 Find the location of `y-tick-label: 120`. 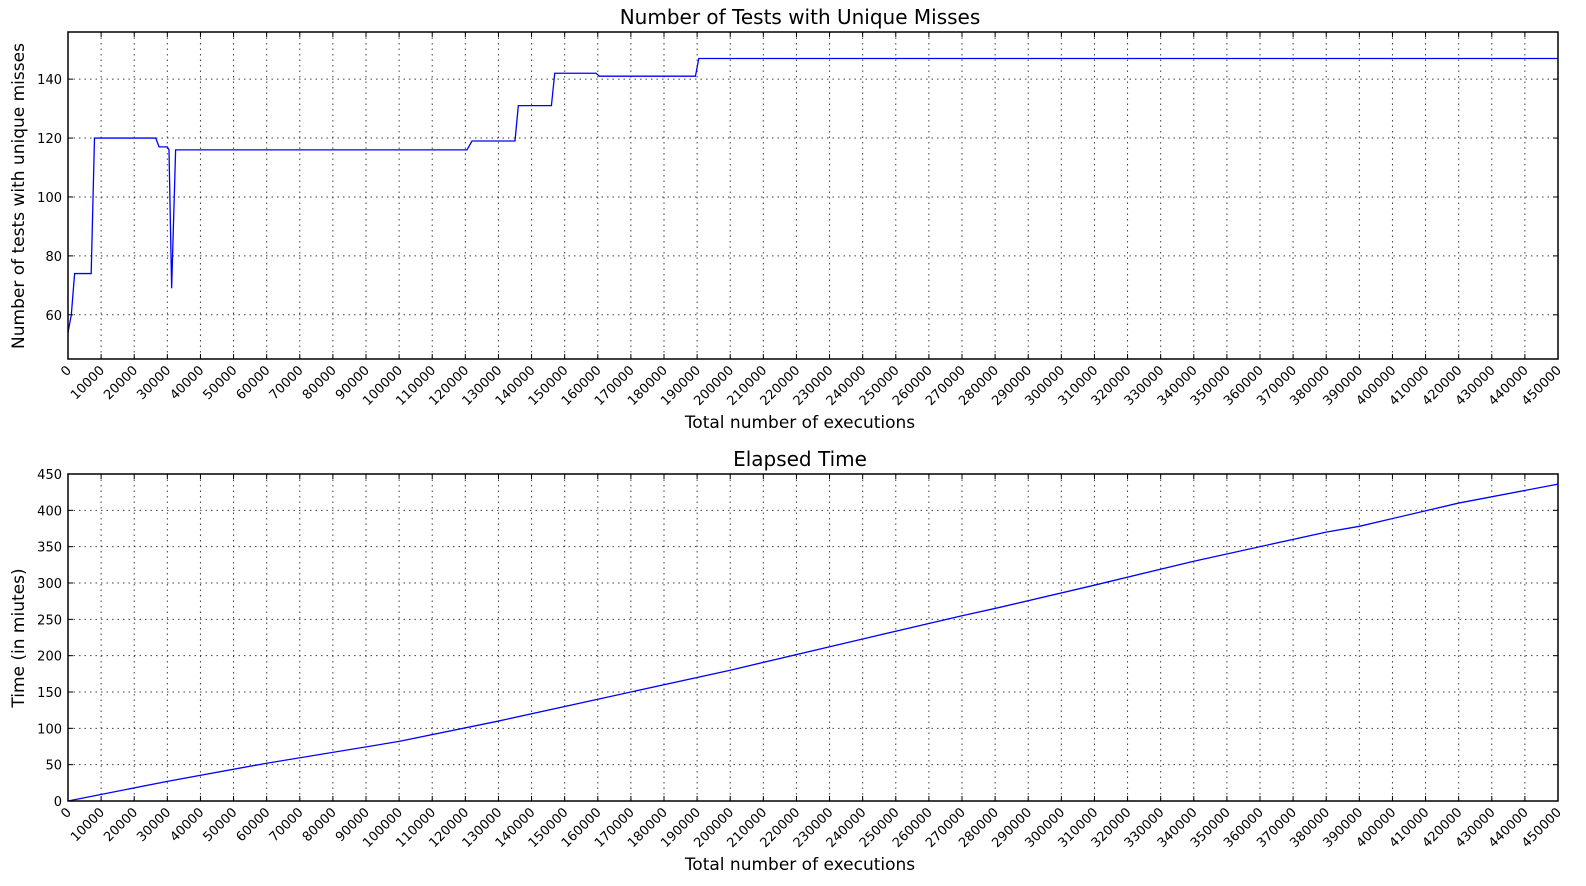

y-tick-label: 120 is located at coordinates (49, 139).